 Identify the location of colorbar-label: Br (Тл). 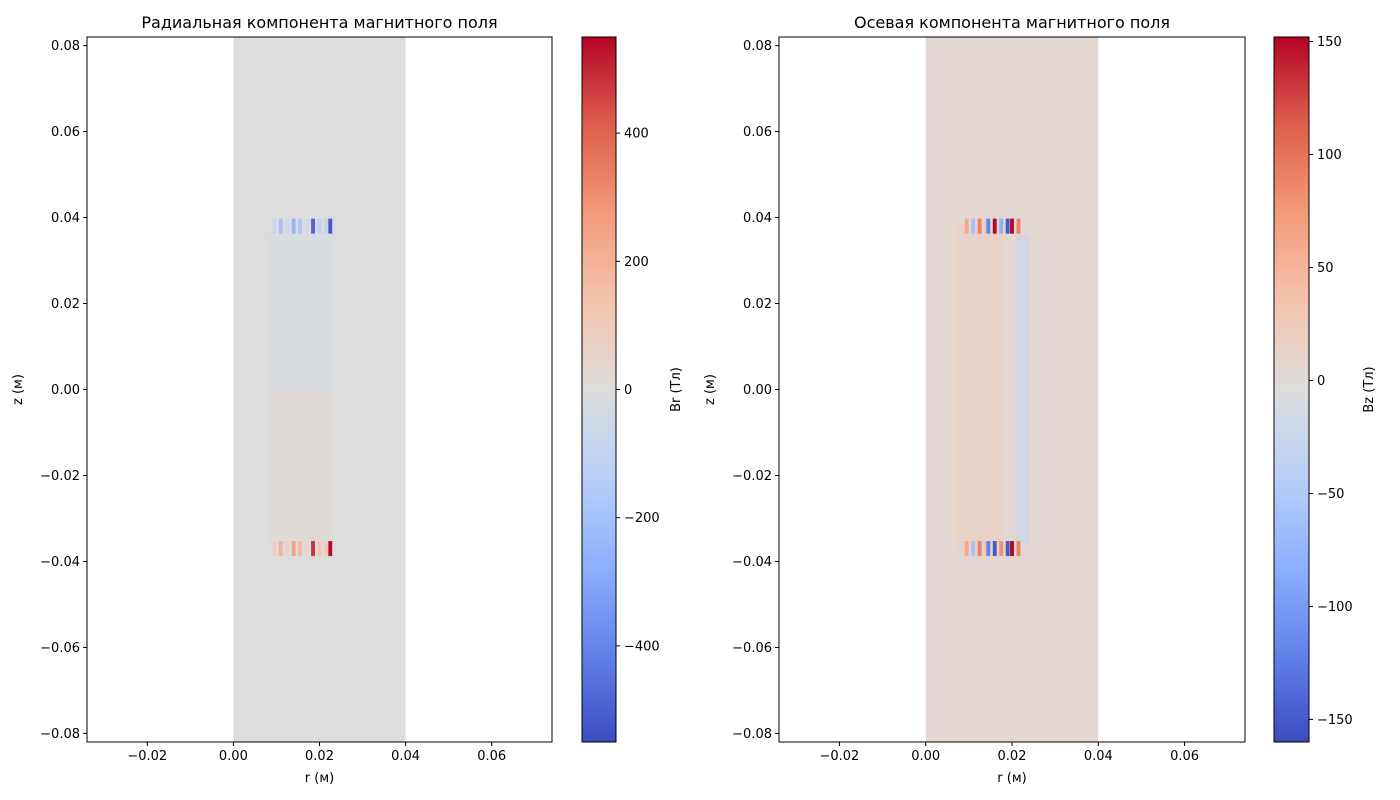
(676, 389).